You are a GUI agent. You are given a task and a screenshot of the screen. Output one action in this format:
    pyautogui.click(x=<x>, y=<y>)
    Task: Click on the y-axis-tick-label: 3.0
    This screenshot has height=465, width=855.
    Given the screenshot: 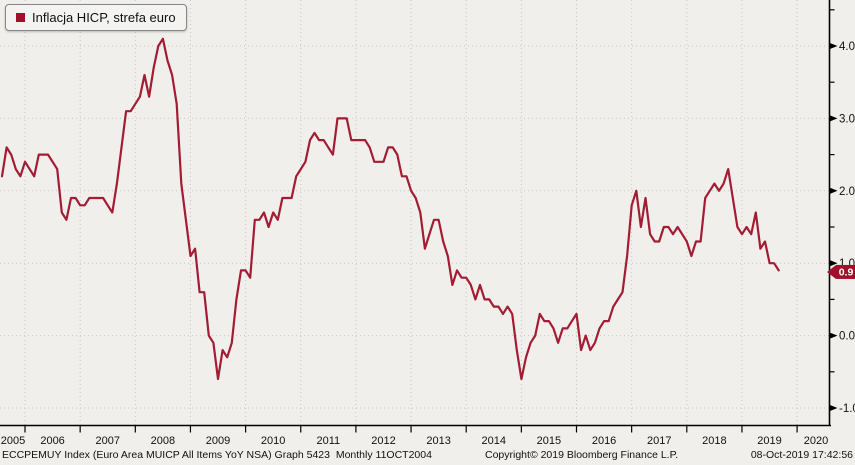 What is the action you would take?
    pyautogui.click(x=847, y=119)
    